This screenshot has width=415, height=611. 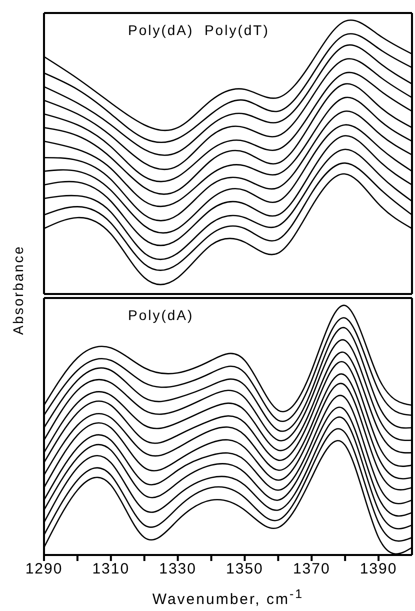 What do you see at coordinates (199, 30) in the screenshot?
I see `chart-title: Poly(dA) Poly(dT)` at bounding box center [199, 30].